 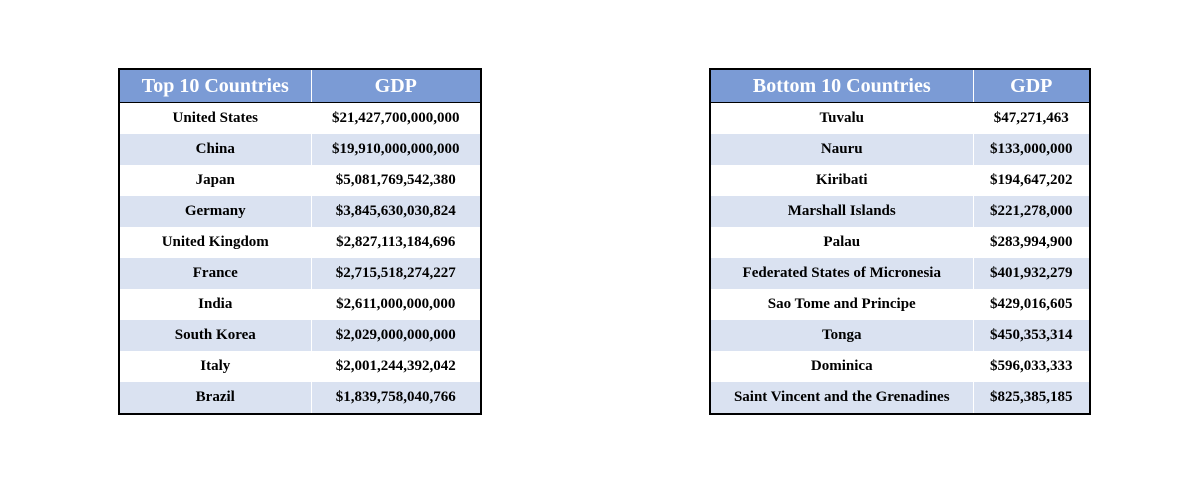 I want to click on gdp-cell: $3,845,630,030,824, so click(x=396, y=211).